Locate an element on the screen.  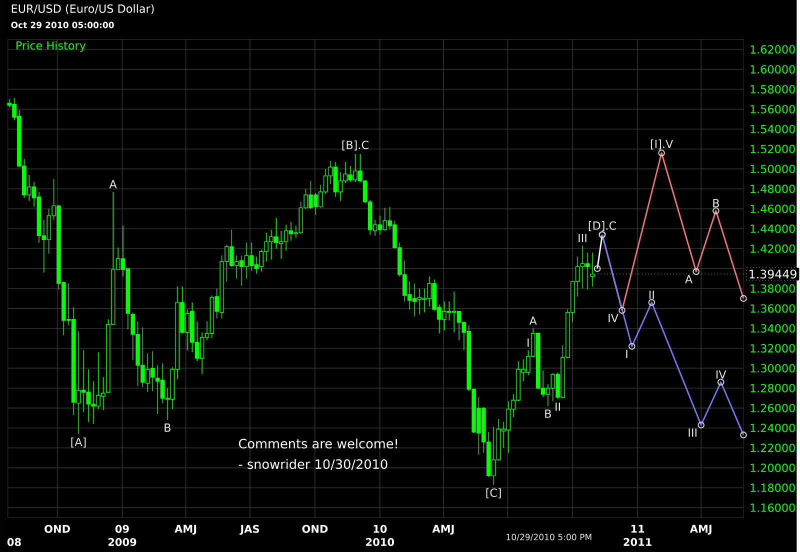
y-tick-label: 1.36000 is located at coordinates (772, 308).